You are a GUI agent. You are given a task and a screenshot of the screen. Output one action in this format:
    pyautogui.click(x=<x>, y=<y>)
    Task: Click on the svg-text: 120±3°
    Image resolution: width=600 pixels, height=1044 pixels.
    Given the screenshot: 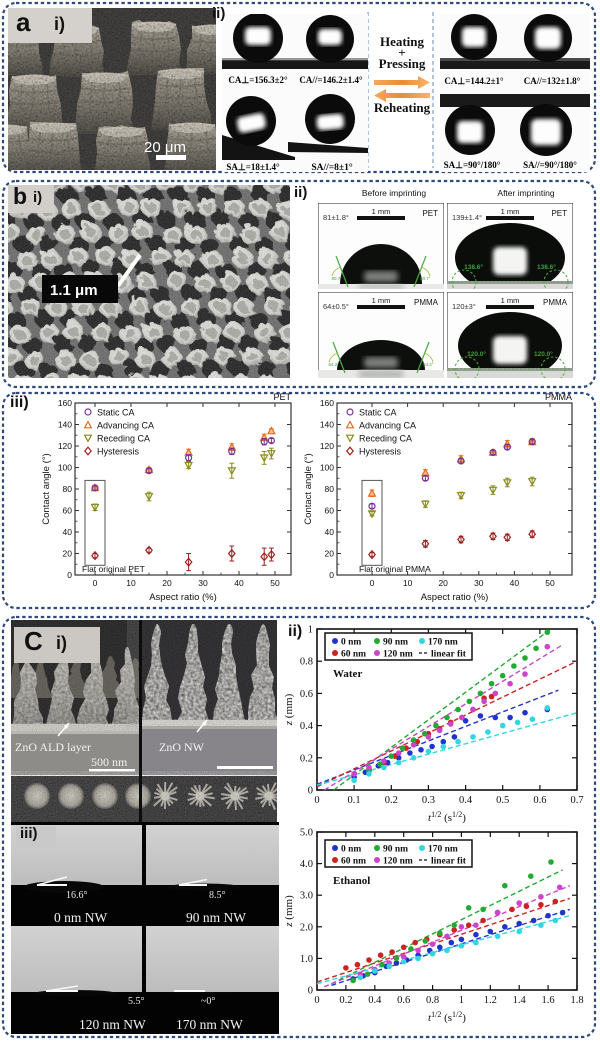 What is the action you would take?
    pyautogui.click(x=464, y=306)
    